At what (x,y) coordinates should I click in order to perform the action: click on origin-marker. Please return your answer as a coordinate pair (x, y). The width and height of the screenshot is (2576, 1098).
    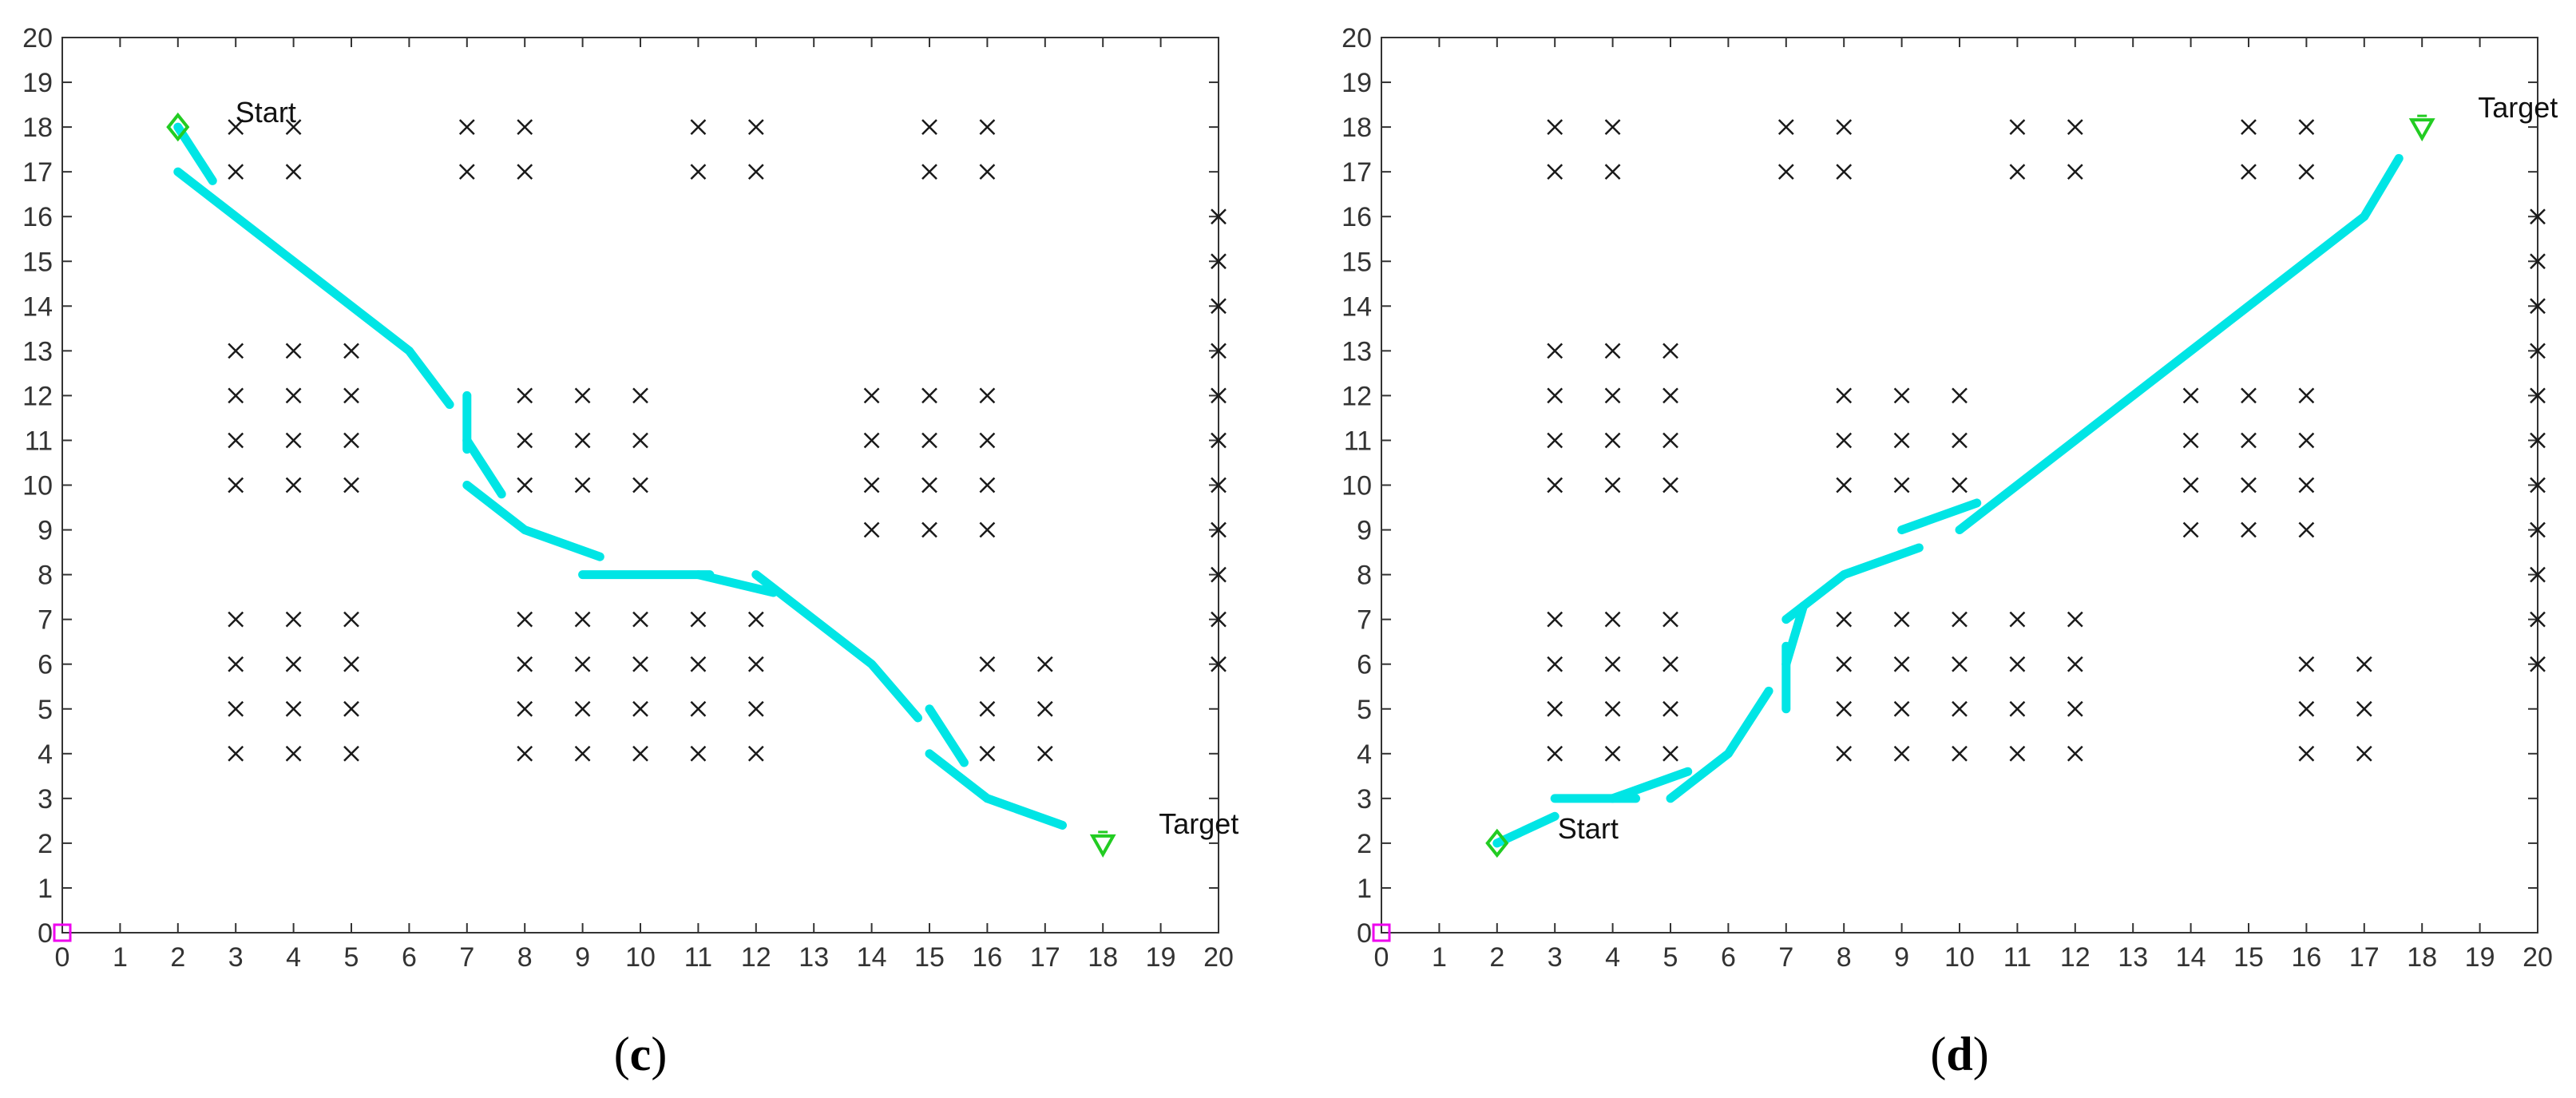
    Looking at the image, I should click on (1381, 933).